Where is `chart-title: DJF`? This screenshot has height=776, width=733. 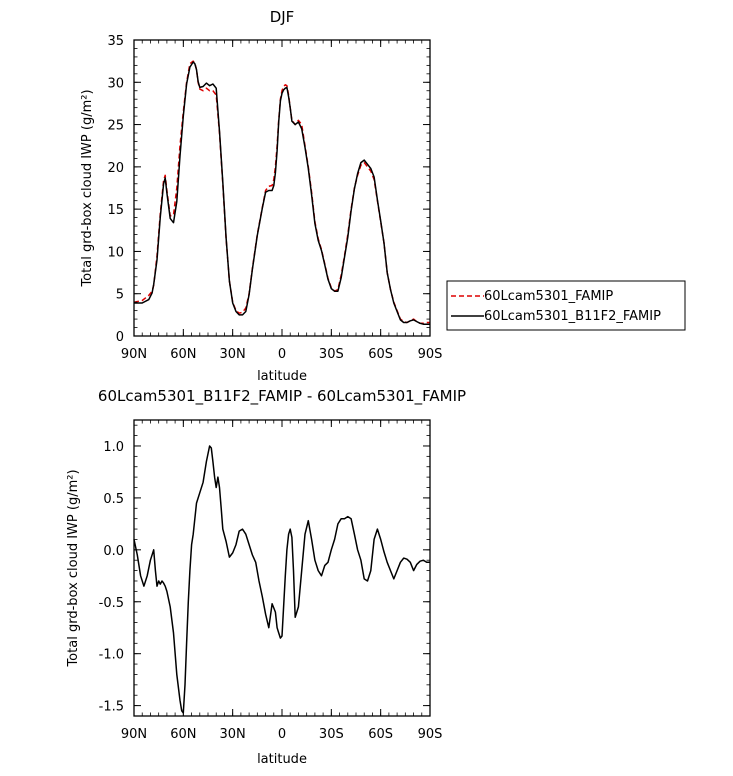 chart-title: DJF is located at coordinates (282, 17).